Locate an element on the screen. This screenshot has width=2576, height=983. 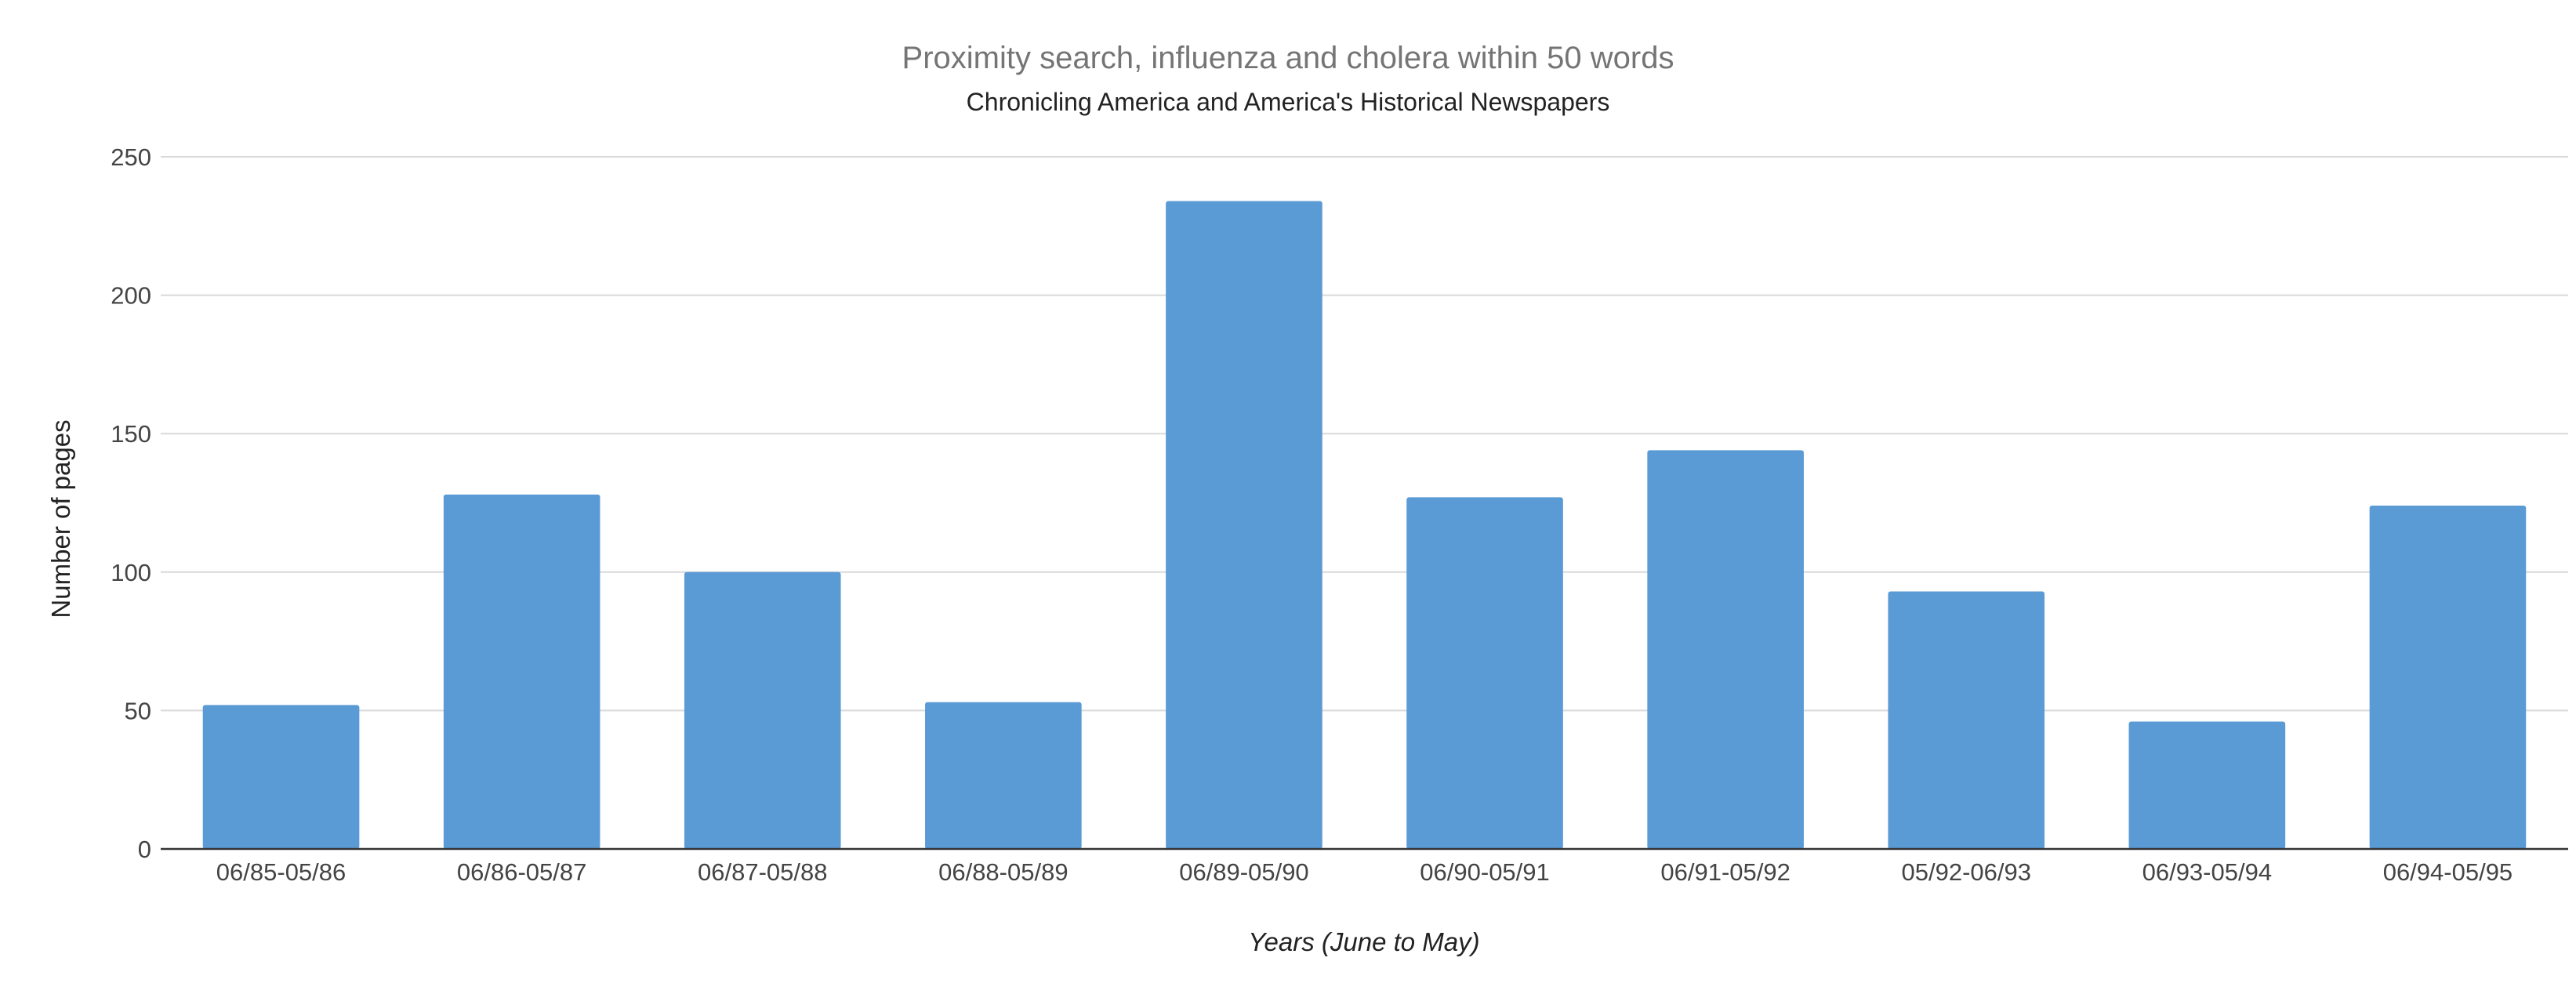
y-axis-title: Number of pages is located at coordinates (60, 518).